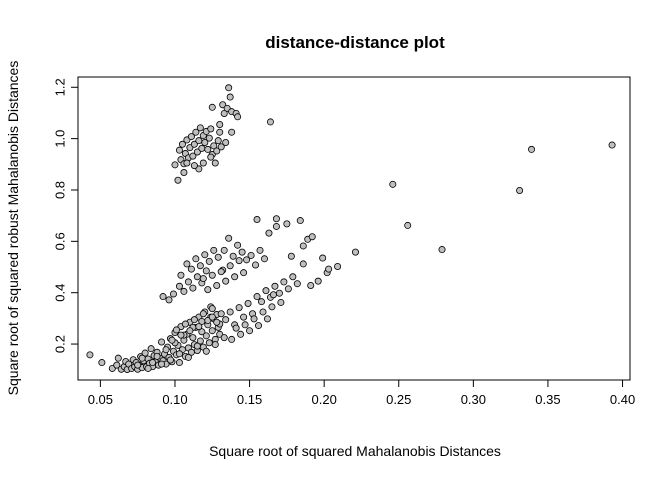  I want to click on x-axis: 0.05 0.10 0.15 0.20 0.25 0.30 0.35 0.40, so click(361, 393).